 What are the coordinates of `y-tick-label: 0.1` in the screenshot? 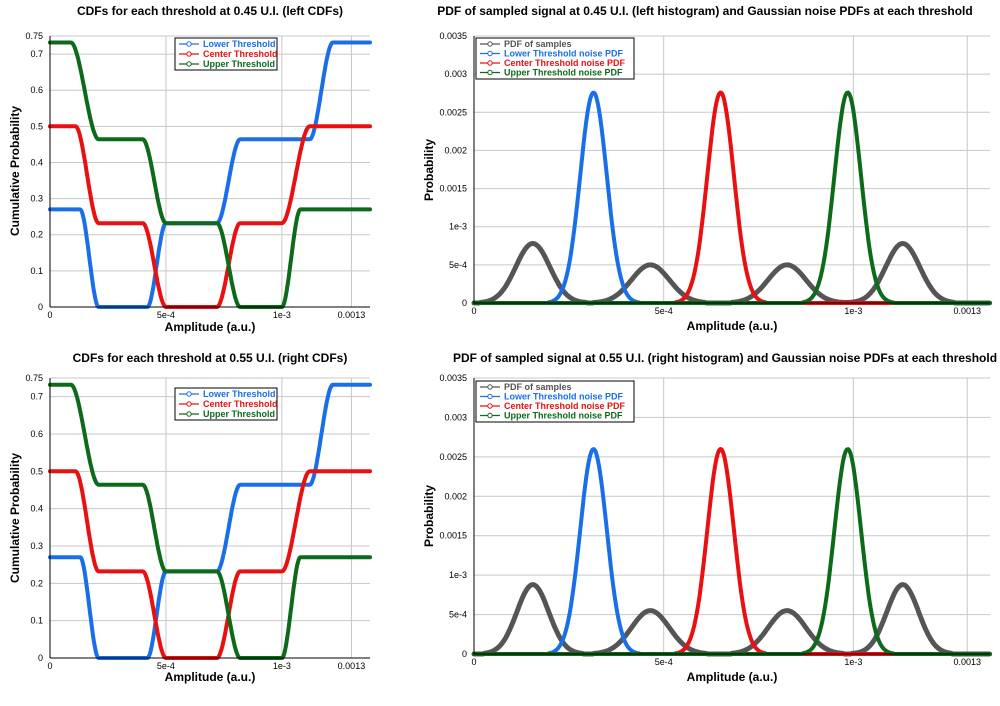 It's located at (36, 621).